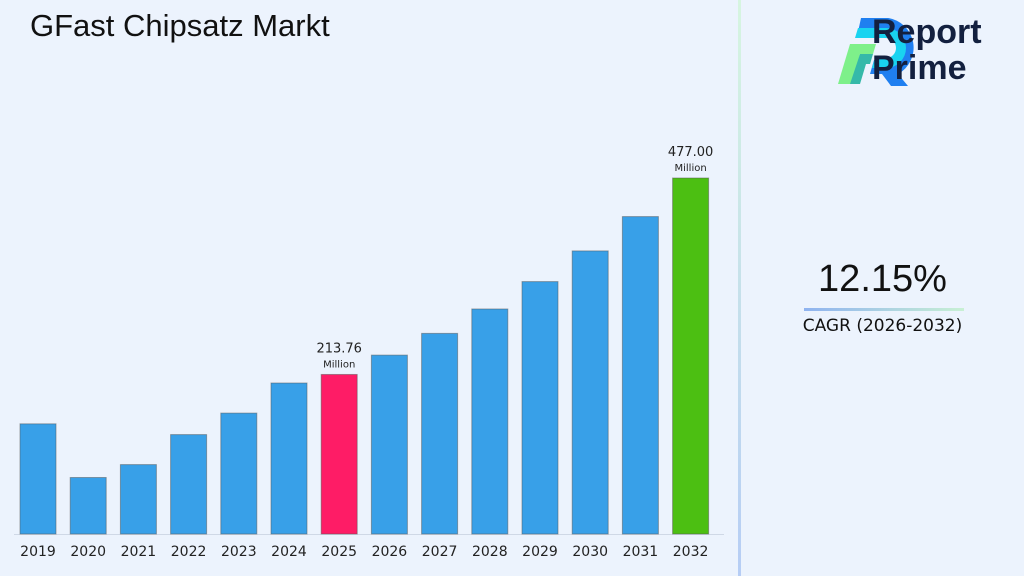  What do you see at coordinates (289, 458) in the screenshot?
I see `bar-2024` at bounding box center [289, 458].